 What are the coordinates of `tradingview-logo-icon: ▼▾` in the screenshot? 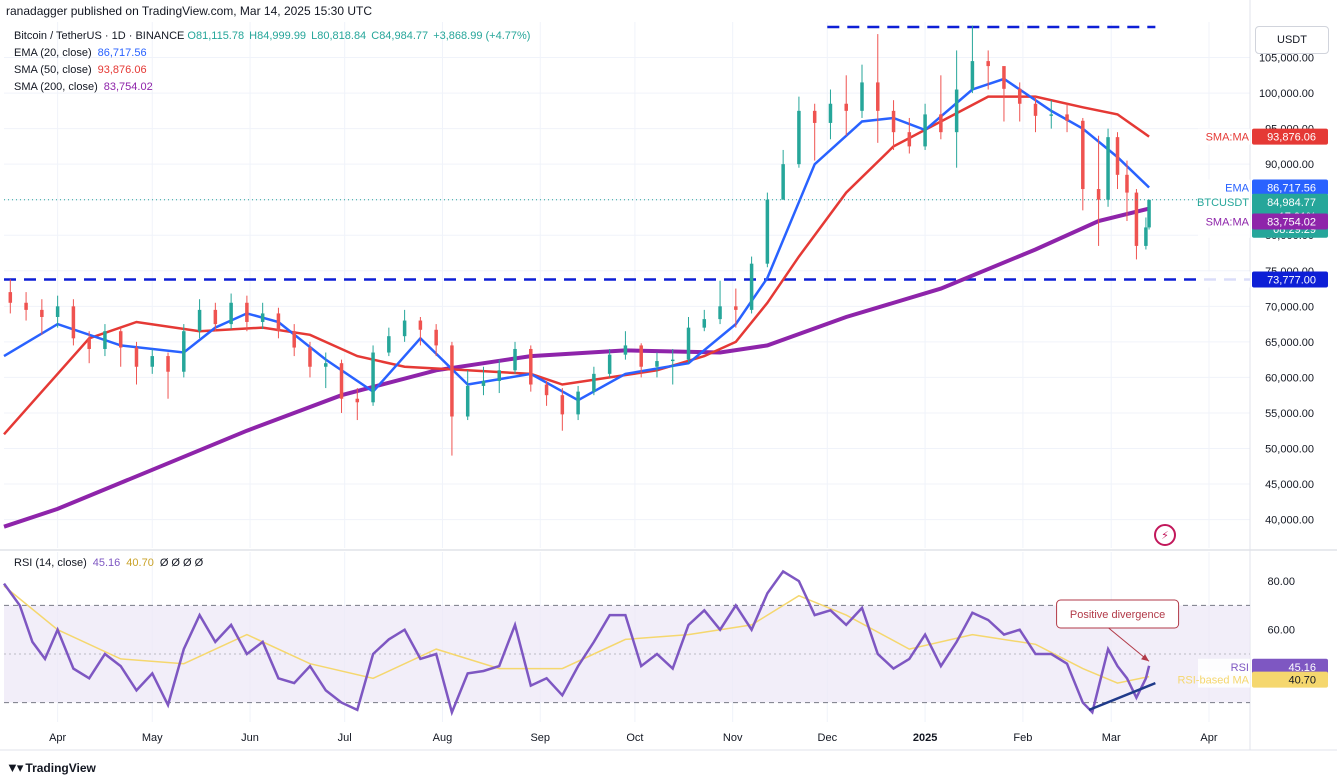 It's located at (14, 767).